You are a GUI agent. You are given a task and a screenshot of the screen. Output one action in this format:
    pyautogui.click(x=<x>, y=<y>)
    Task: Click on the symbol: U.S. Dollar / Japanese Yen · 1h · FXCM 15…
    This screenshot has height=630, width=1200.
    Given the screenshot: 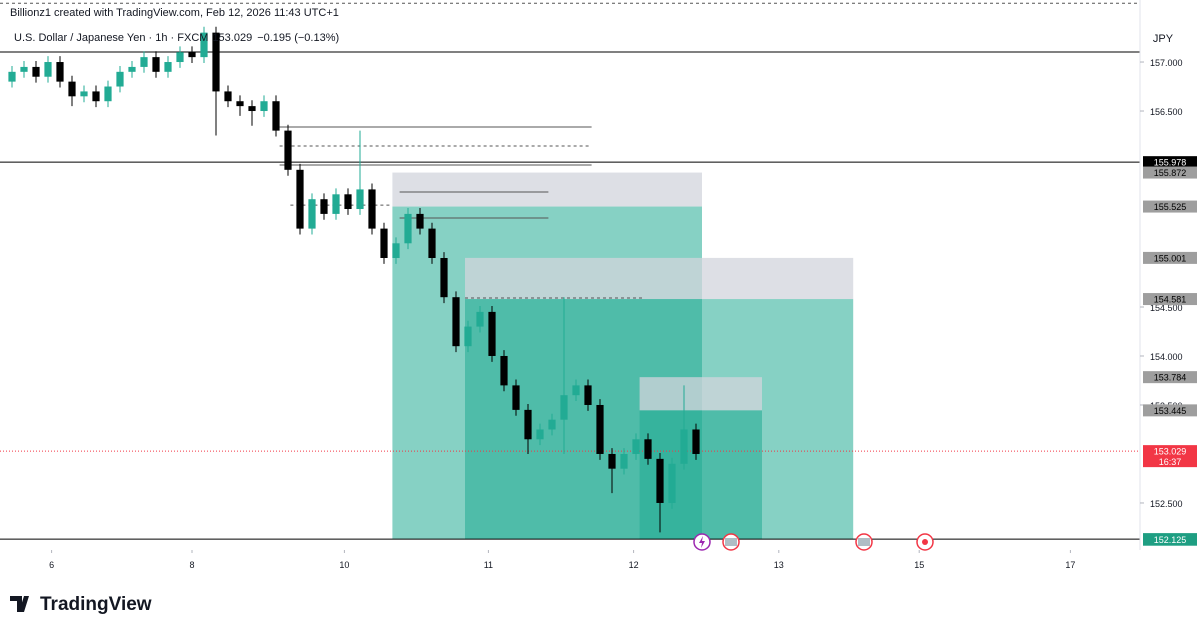 What is the action you would take?
    pyautogui.click(x=176, y=38)
    